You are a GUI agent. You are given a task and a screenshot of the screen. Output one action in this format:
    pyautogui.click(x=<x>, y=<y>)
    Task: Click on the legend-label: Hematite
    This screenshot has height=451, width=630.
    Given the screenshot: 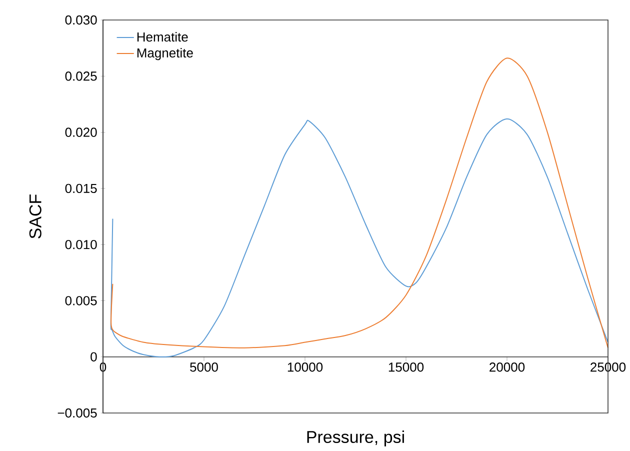 What is the action you would take?
    pyautogui.click(x=162, y=37)
    